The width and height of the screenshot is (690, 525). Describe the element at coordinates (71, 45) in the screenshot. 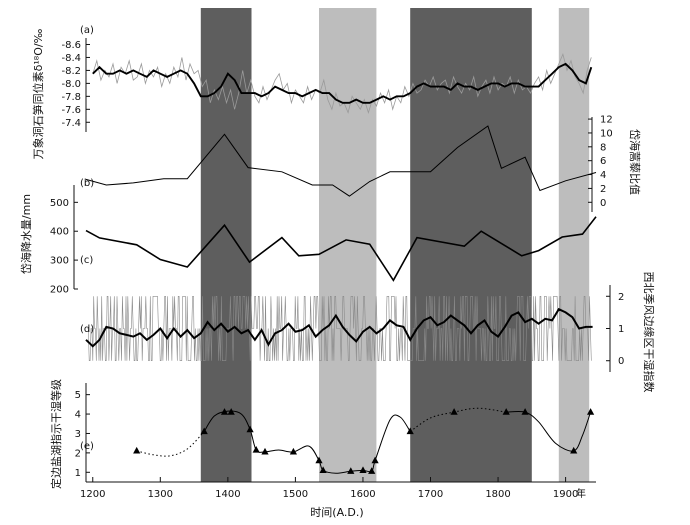

I see `panel-a-tick-label-0: -8.6` at that location.